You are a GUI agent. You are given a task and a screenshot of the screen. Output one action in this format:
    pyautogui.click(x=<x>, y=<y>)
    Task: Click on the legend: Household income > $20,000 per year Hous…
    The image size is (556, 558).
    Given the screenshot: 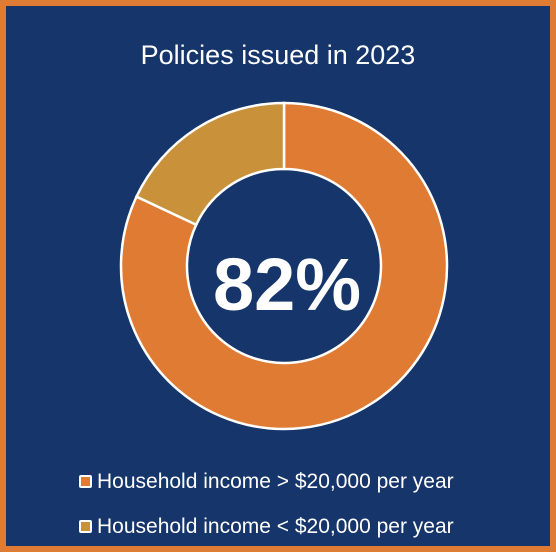 What is the action you would take?
    pyautogui.click(x=266, y=513)
    